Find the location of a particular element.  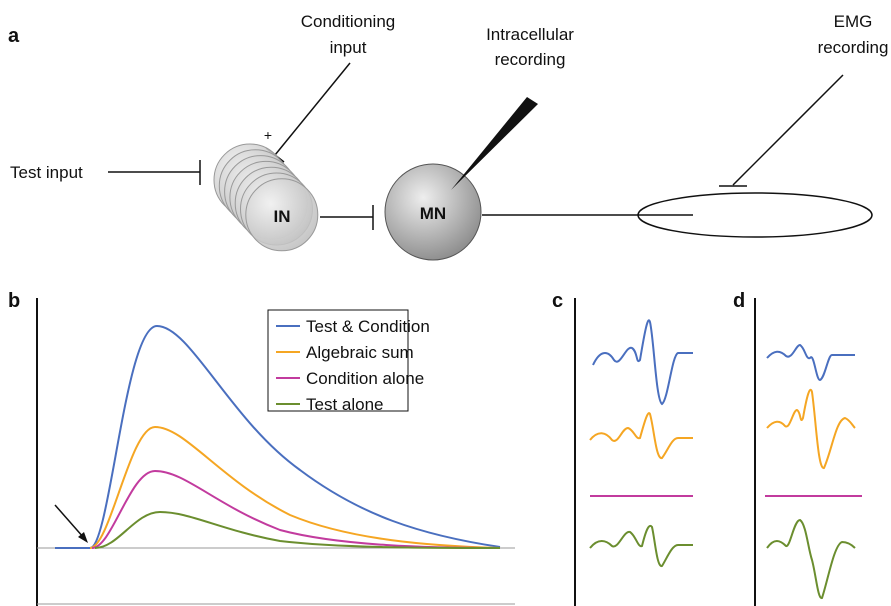

label: input is located at coordinates (348, 47).